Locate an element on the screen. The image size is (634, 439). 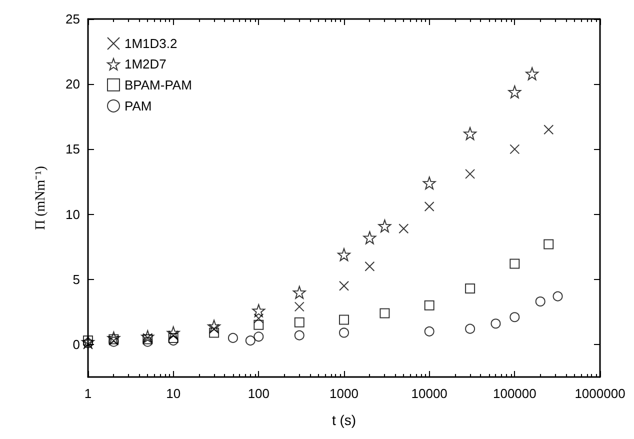
y-axis-title: Π (mNm⁻¹) is located at coordinates (41, 198).